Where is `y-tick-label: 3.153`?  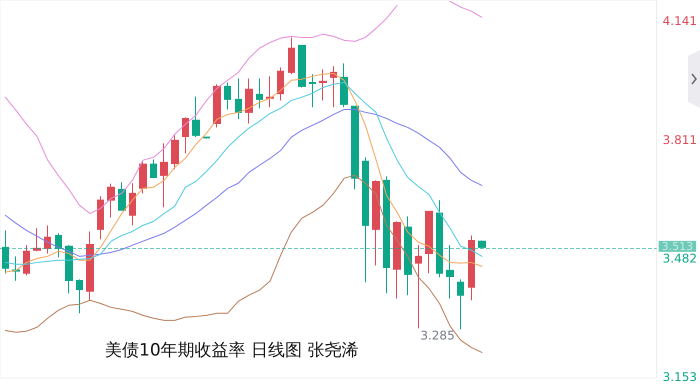
y-tick-label: 3.153 is located at coordinates (680, 377).